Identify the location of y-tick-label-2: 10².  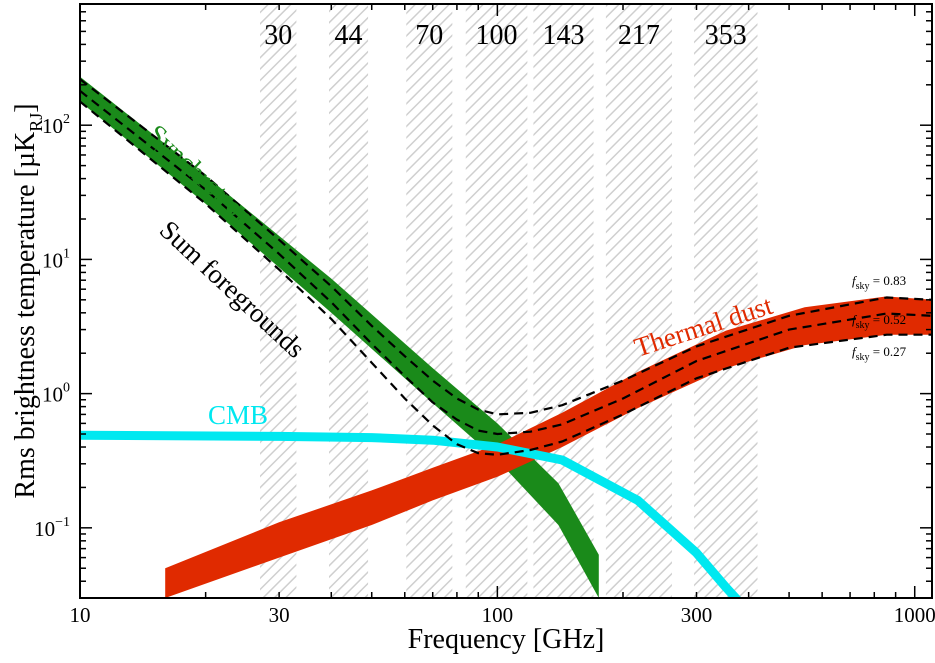
(56, 125).